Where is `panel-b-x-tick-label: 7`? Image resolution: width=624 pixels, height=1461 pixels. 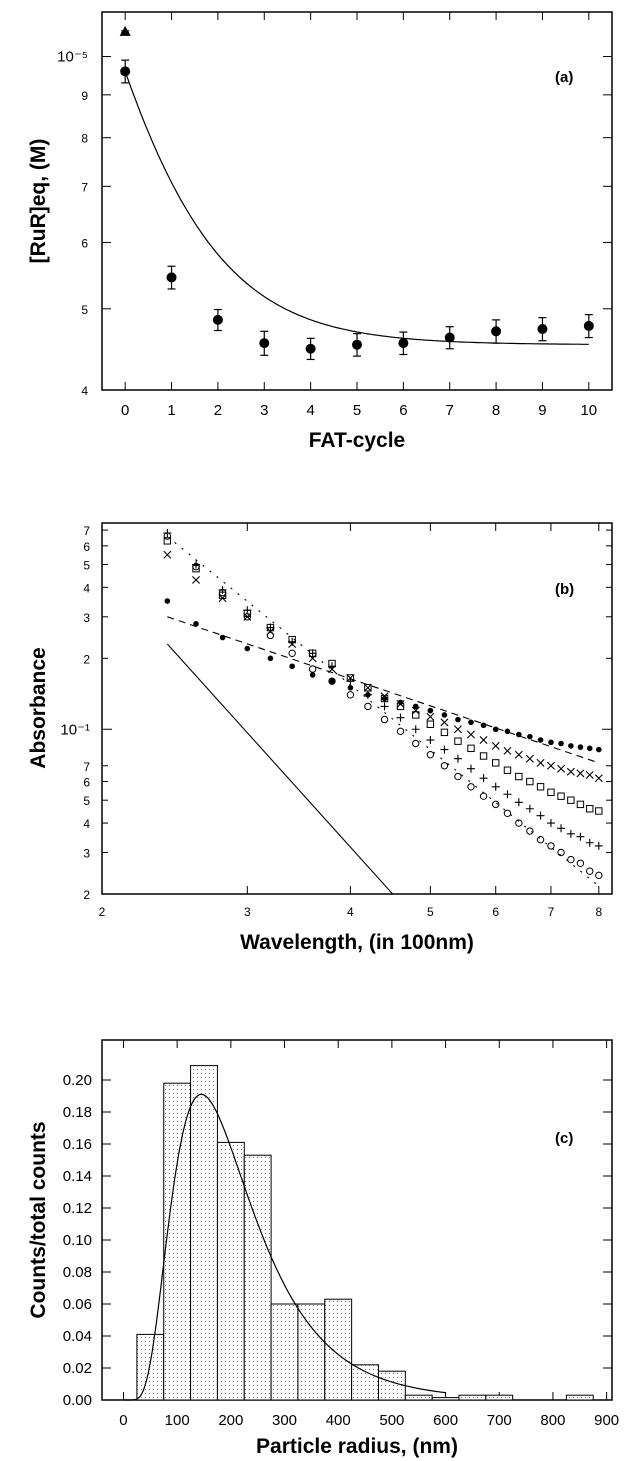 panel-b-x-tick-label: 7 is located at coordinates (551, 912).